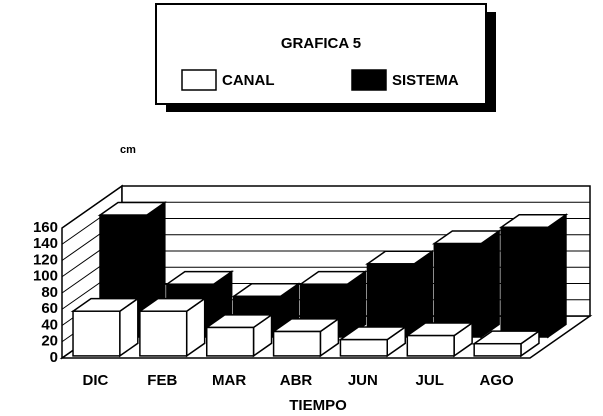 The height and width of the screenshot is (416, 603). Describe the element at coordinates (49, 308) in the screenshot. I see `y-tick-label: 60` at that location.